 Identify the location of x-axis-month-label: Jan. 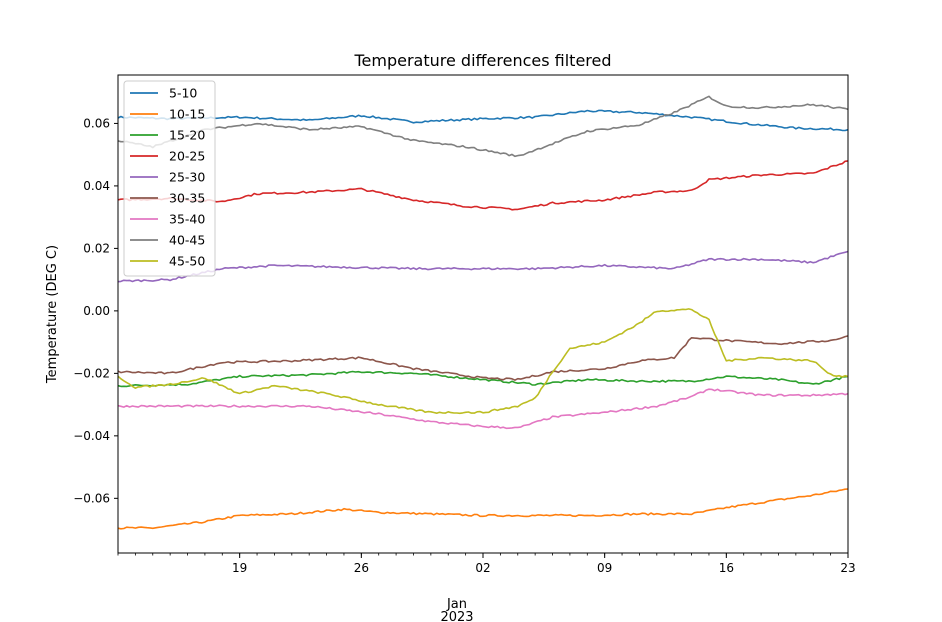
(456, 604).